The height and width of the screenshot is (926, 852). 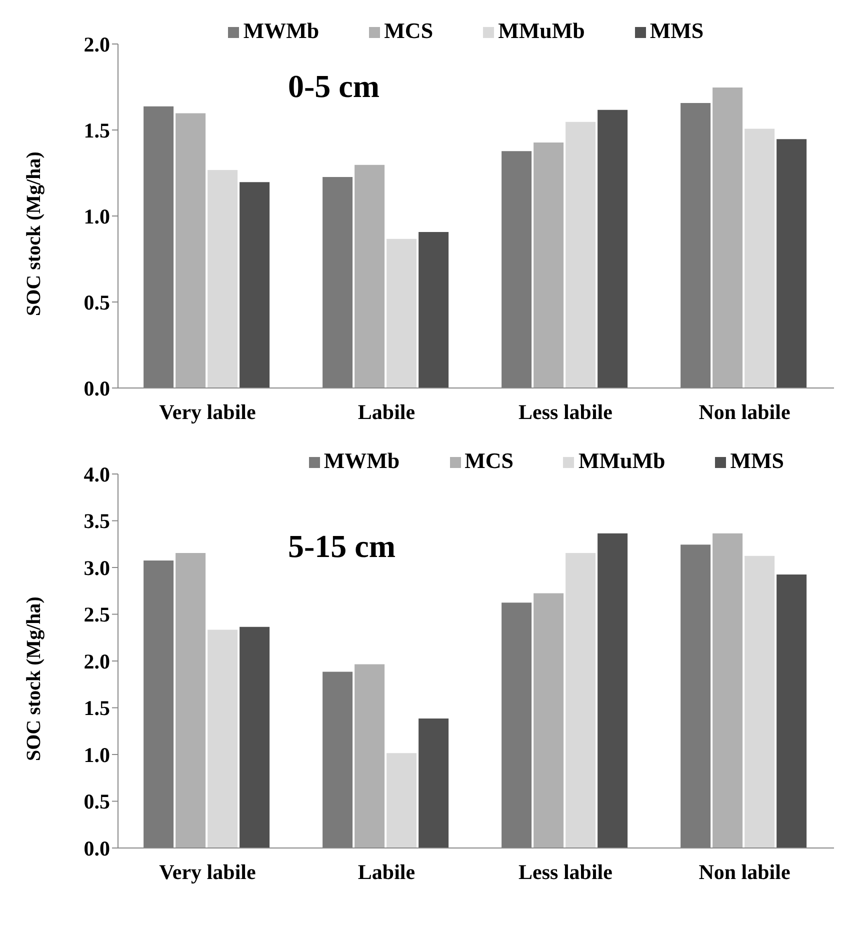 I want to click on y-tick-label: 2.5, so click(x=97, y=614).